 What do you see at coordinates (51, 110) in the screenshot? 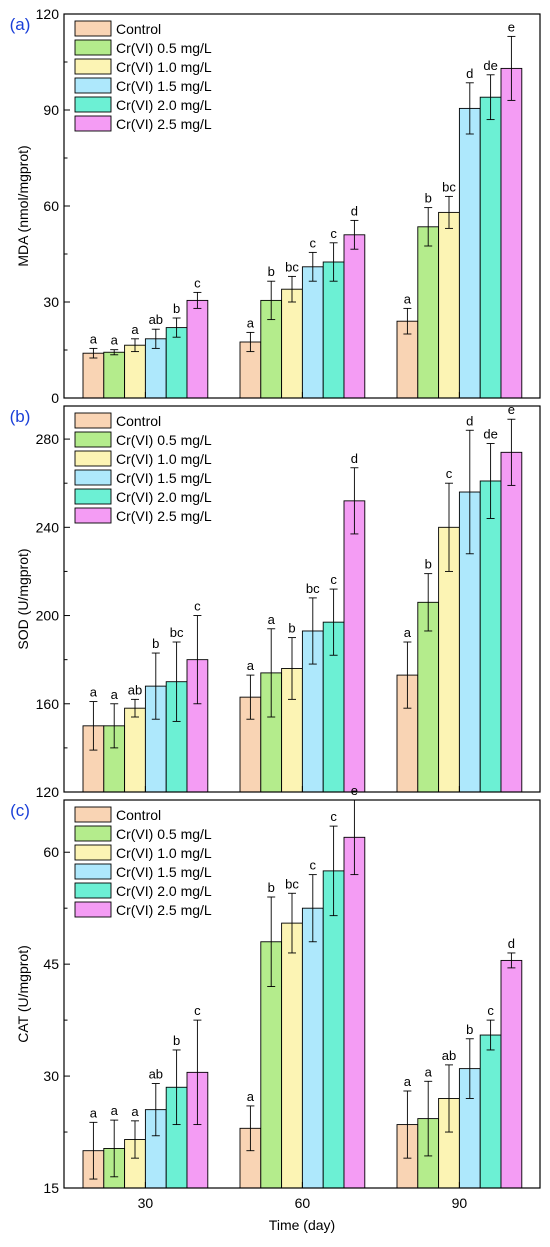
I see `y-tick-label: 90` at bounding box center [51, 110].